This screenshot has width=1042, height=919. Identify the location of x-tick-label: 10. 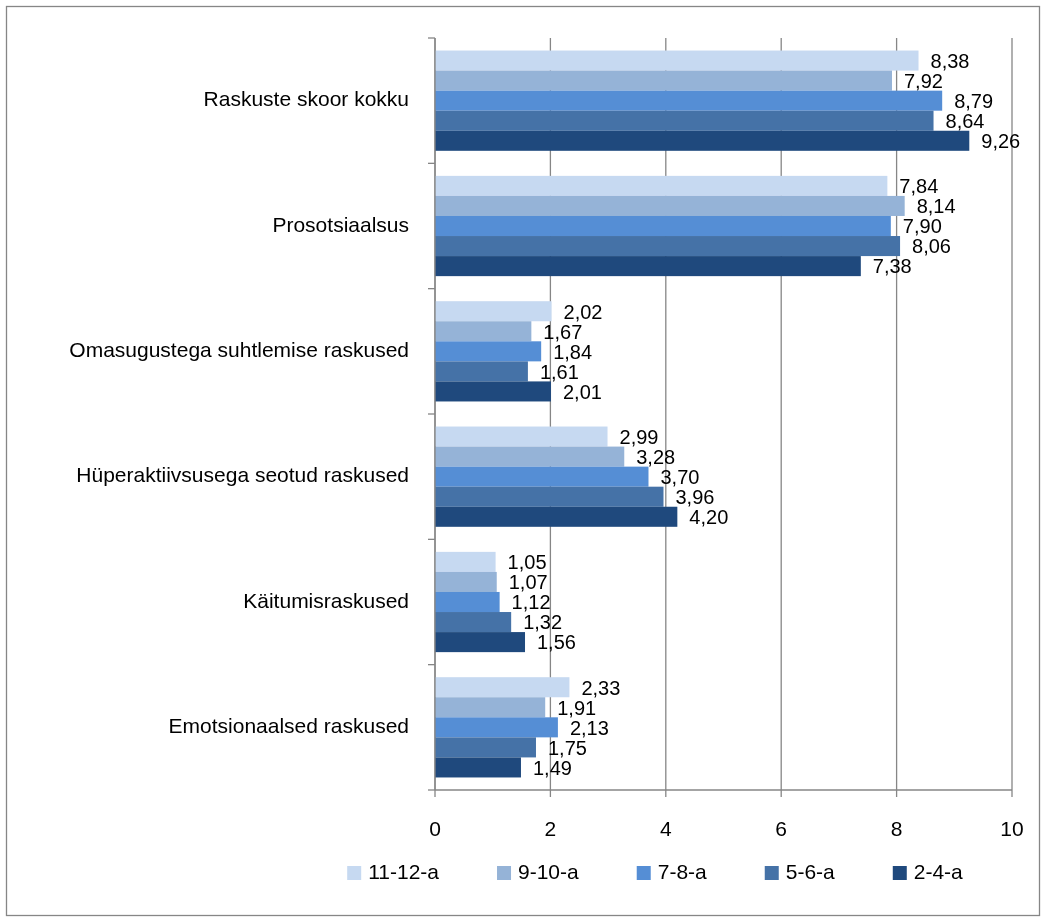
(1012, 828).